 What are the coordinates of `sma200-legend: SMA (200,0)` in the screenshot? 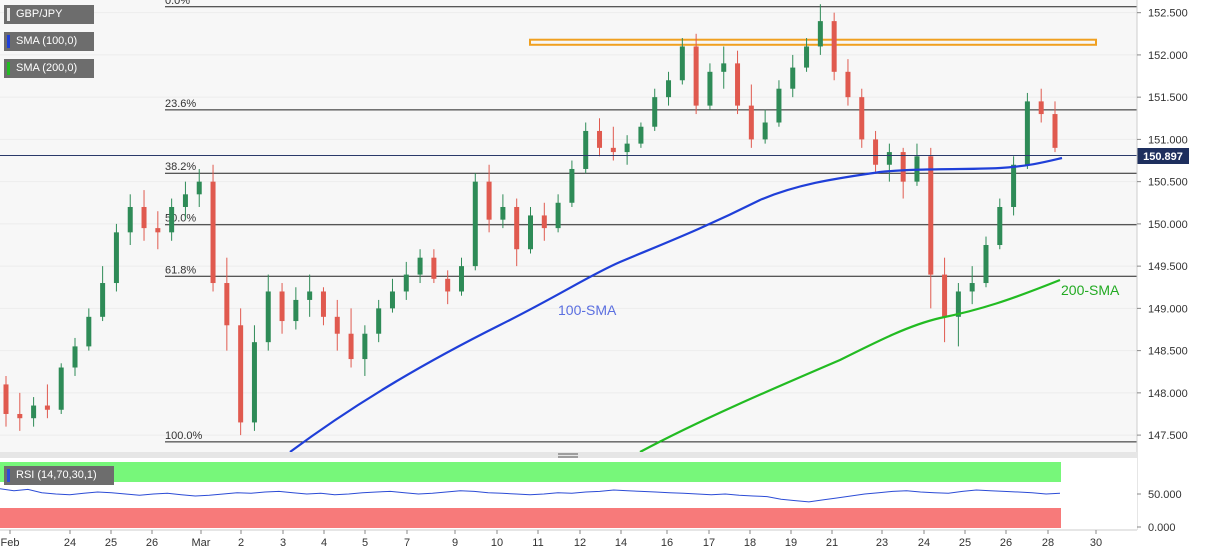 It's located at (49, 68).